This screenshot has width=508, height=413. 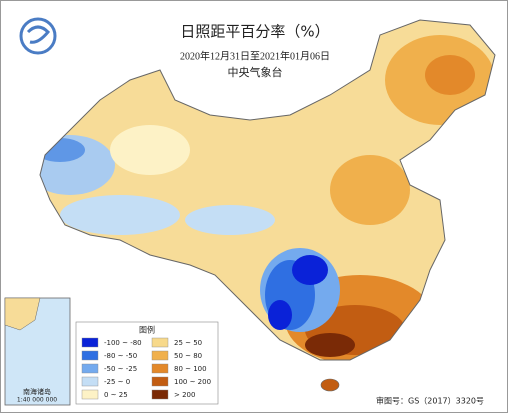 I want to click on legend-label: 25 ~ 50, so click(x=188, y=343).